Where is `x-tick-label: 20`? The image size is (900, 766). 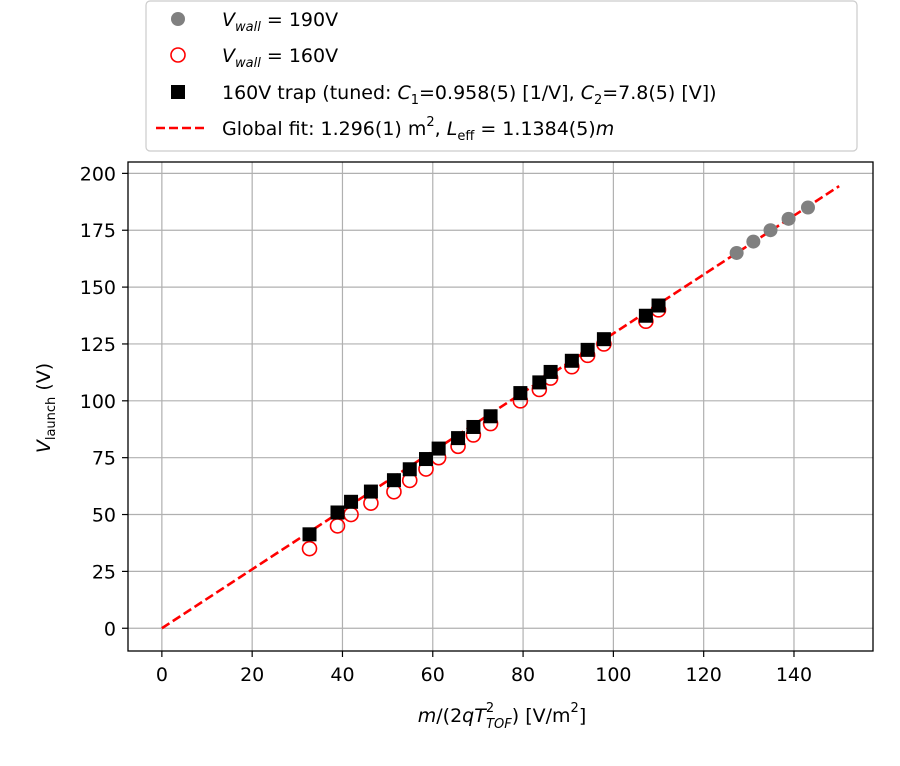
x-tick-label: 20 is located at coordinates (252, 675).